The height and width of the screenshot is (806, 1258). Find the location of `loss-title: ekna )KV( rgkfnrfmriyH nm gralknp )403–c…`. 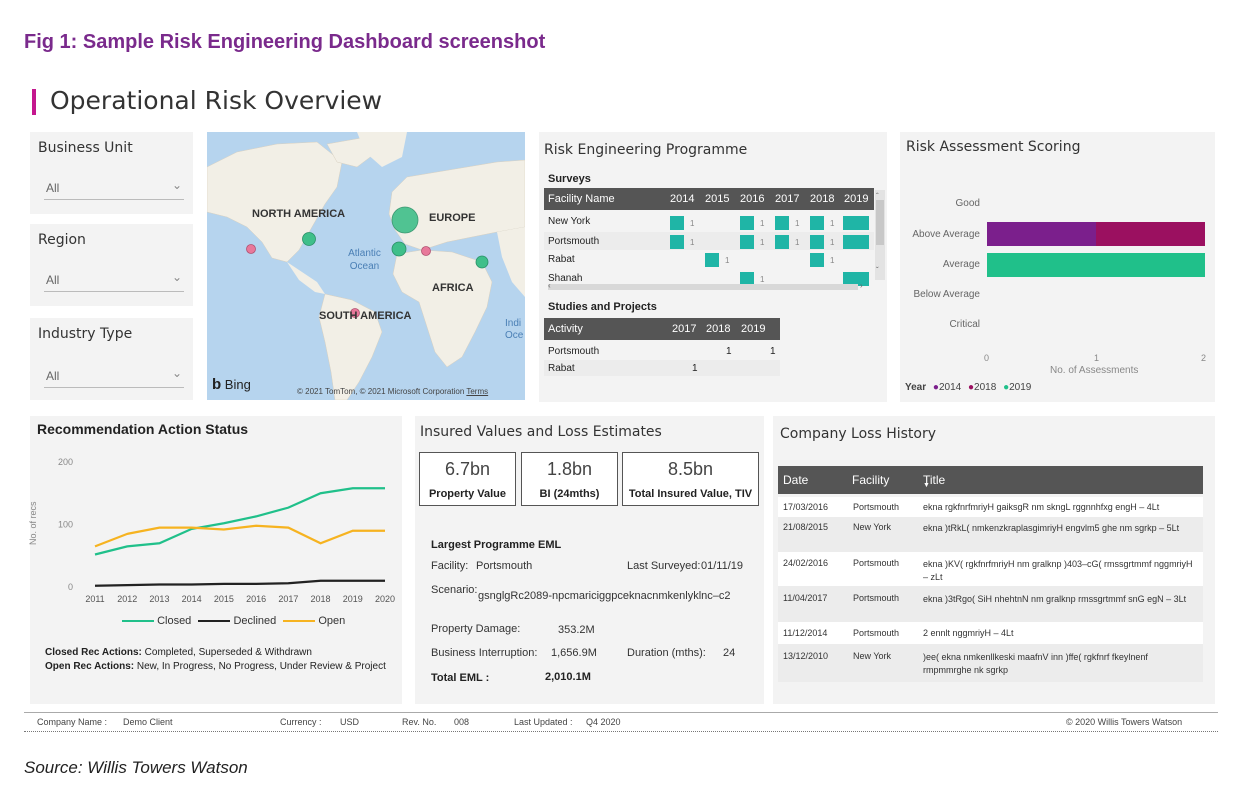

loss-title: ekna )KV( rgkfnrfmriyH nm gralknp )403–c… is located at coordinates (1058, 570).